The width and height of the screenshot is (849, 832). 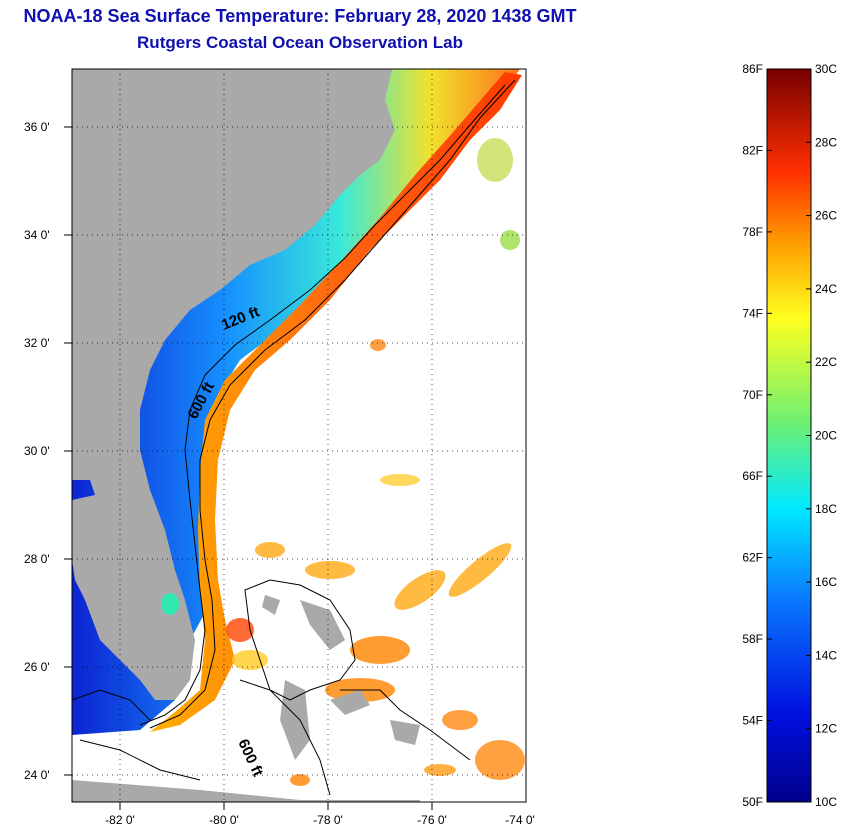 What do you see at coordinates (246, 791) in the screenshot?
I see `land-cuba` at bounding box center [246, 791].